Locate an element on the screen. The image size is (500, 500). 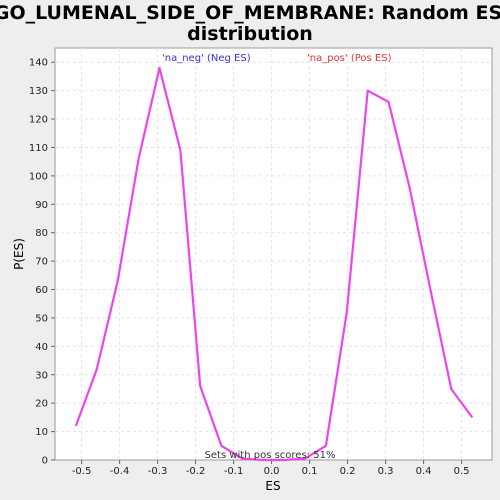
x-tick-label: 0.2 is located at coordinates (348, 471).